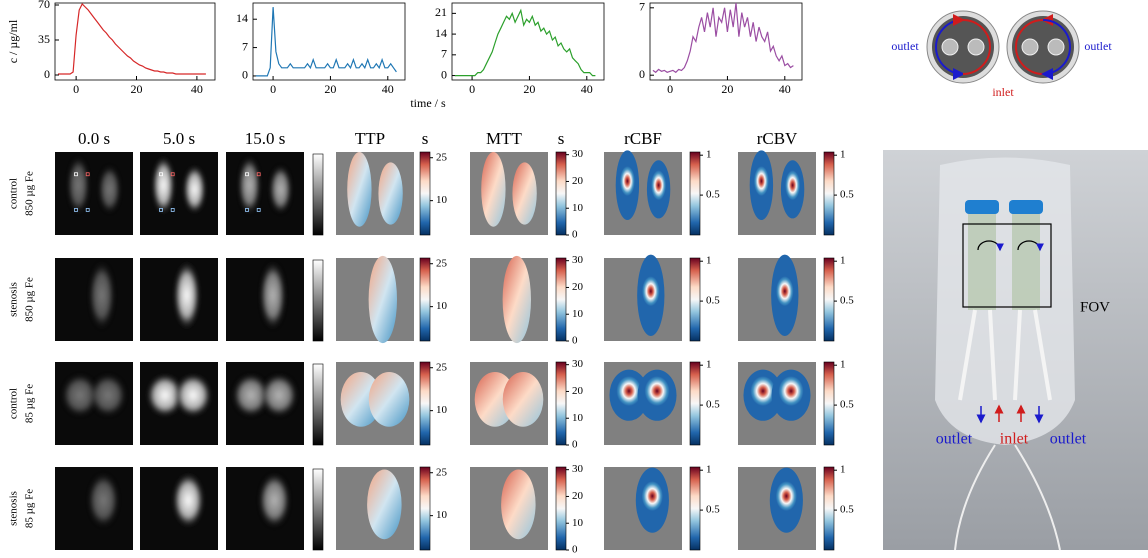  What do you see at coordinates (1068, 439) in the screenshot?
I see `photo-label: outlet` at bounding box center [1068, 439].